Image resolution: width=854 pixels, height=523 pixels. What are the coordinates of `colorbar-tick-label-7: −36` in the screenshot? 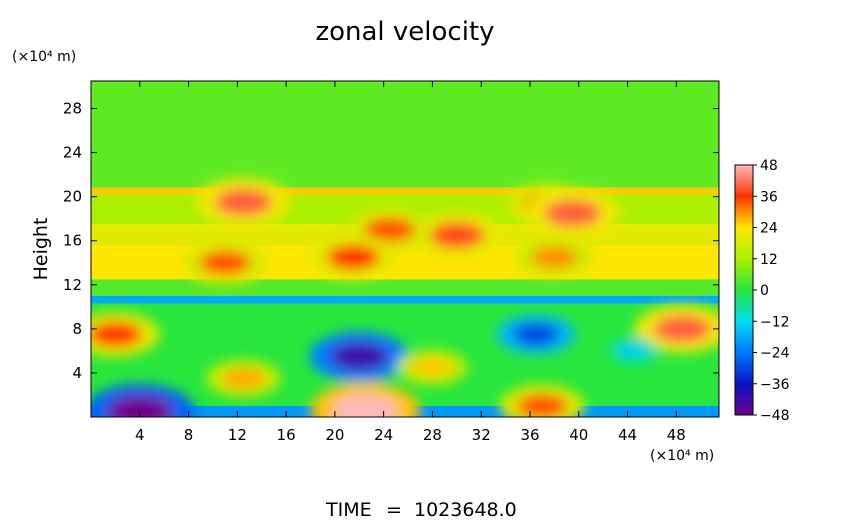 It's located at (775, 385).